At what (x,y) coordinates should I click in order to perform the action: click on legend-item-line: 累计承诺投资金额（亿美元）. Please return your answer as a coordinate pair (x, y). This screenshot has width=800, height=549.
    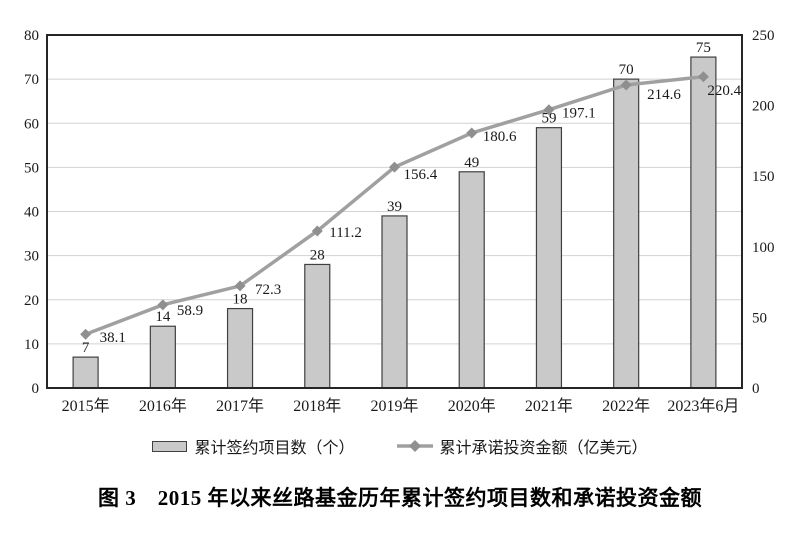
    Looking at the image, I should click on (522, 446).